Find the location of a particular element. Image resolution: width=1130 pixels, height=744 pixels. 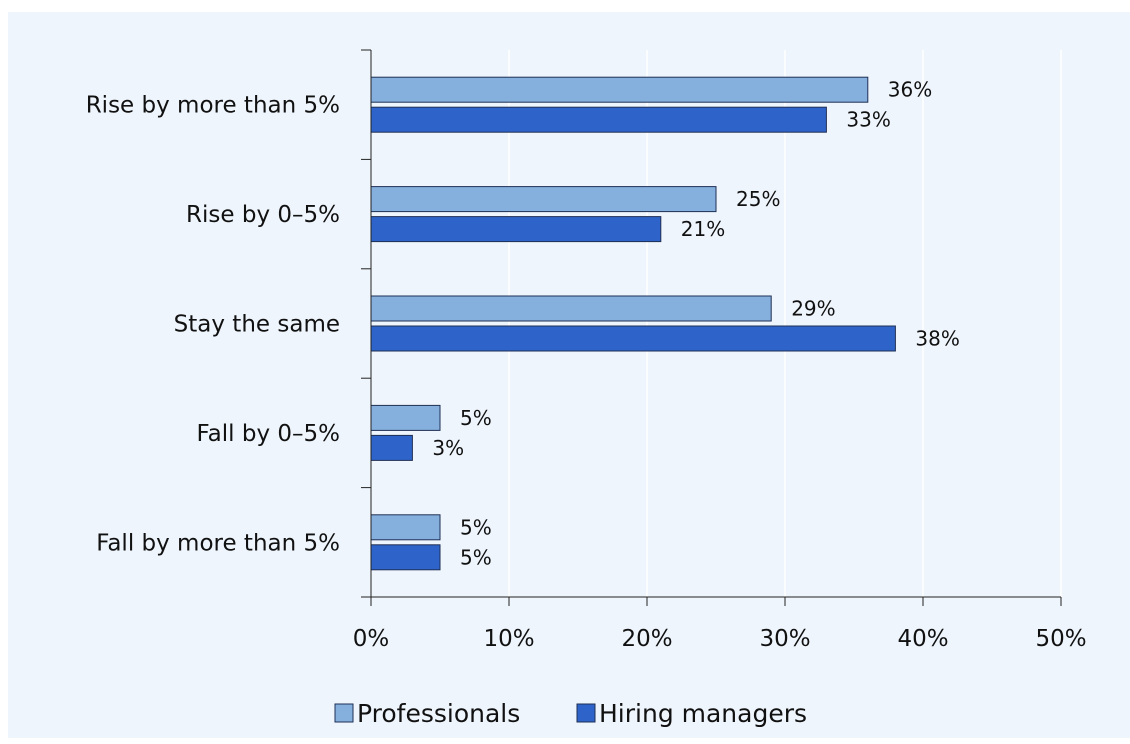

x-tick-label: 30% is located at coordinates (784, 639).